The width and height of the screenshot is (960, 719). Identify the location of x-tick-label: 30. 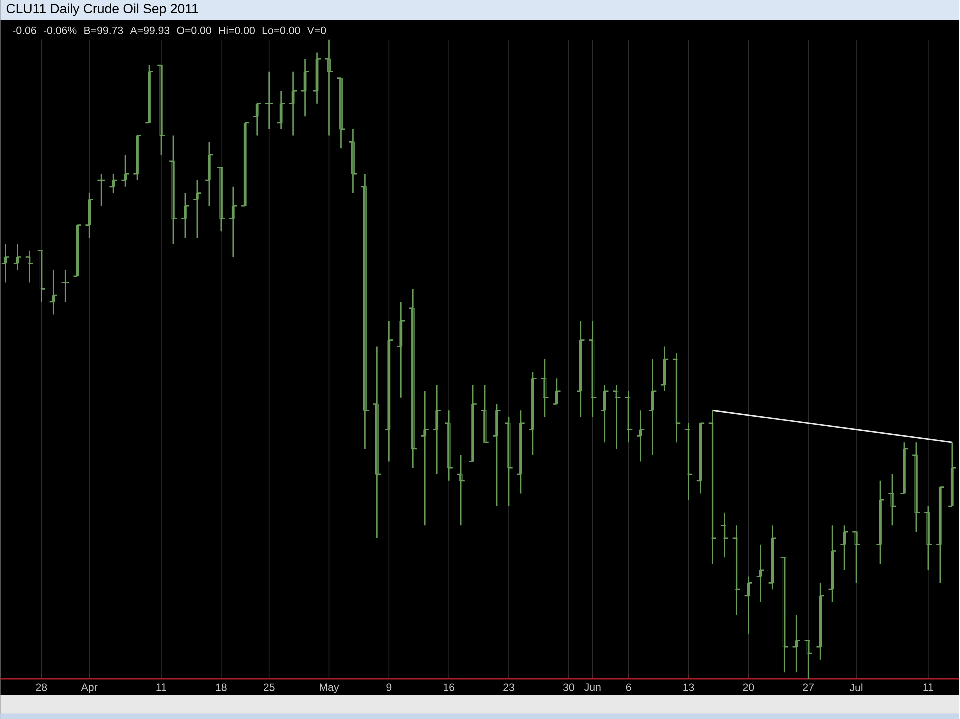
(568, 688).